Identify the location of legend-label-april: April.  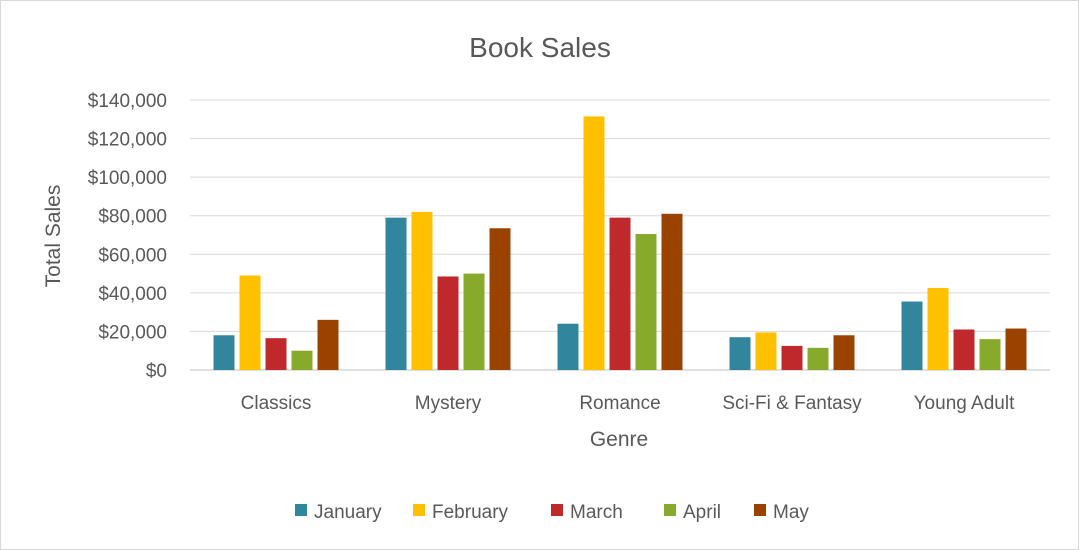
(702, 512).